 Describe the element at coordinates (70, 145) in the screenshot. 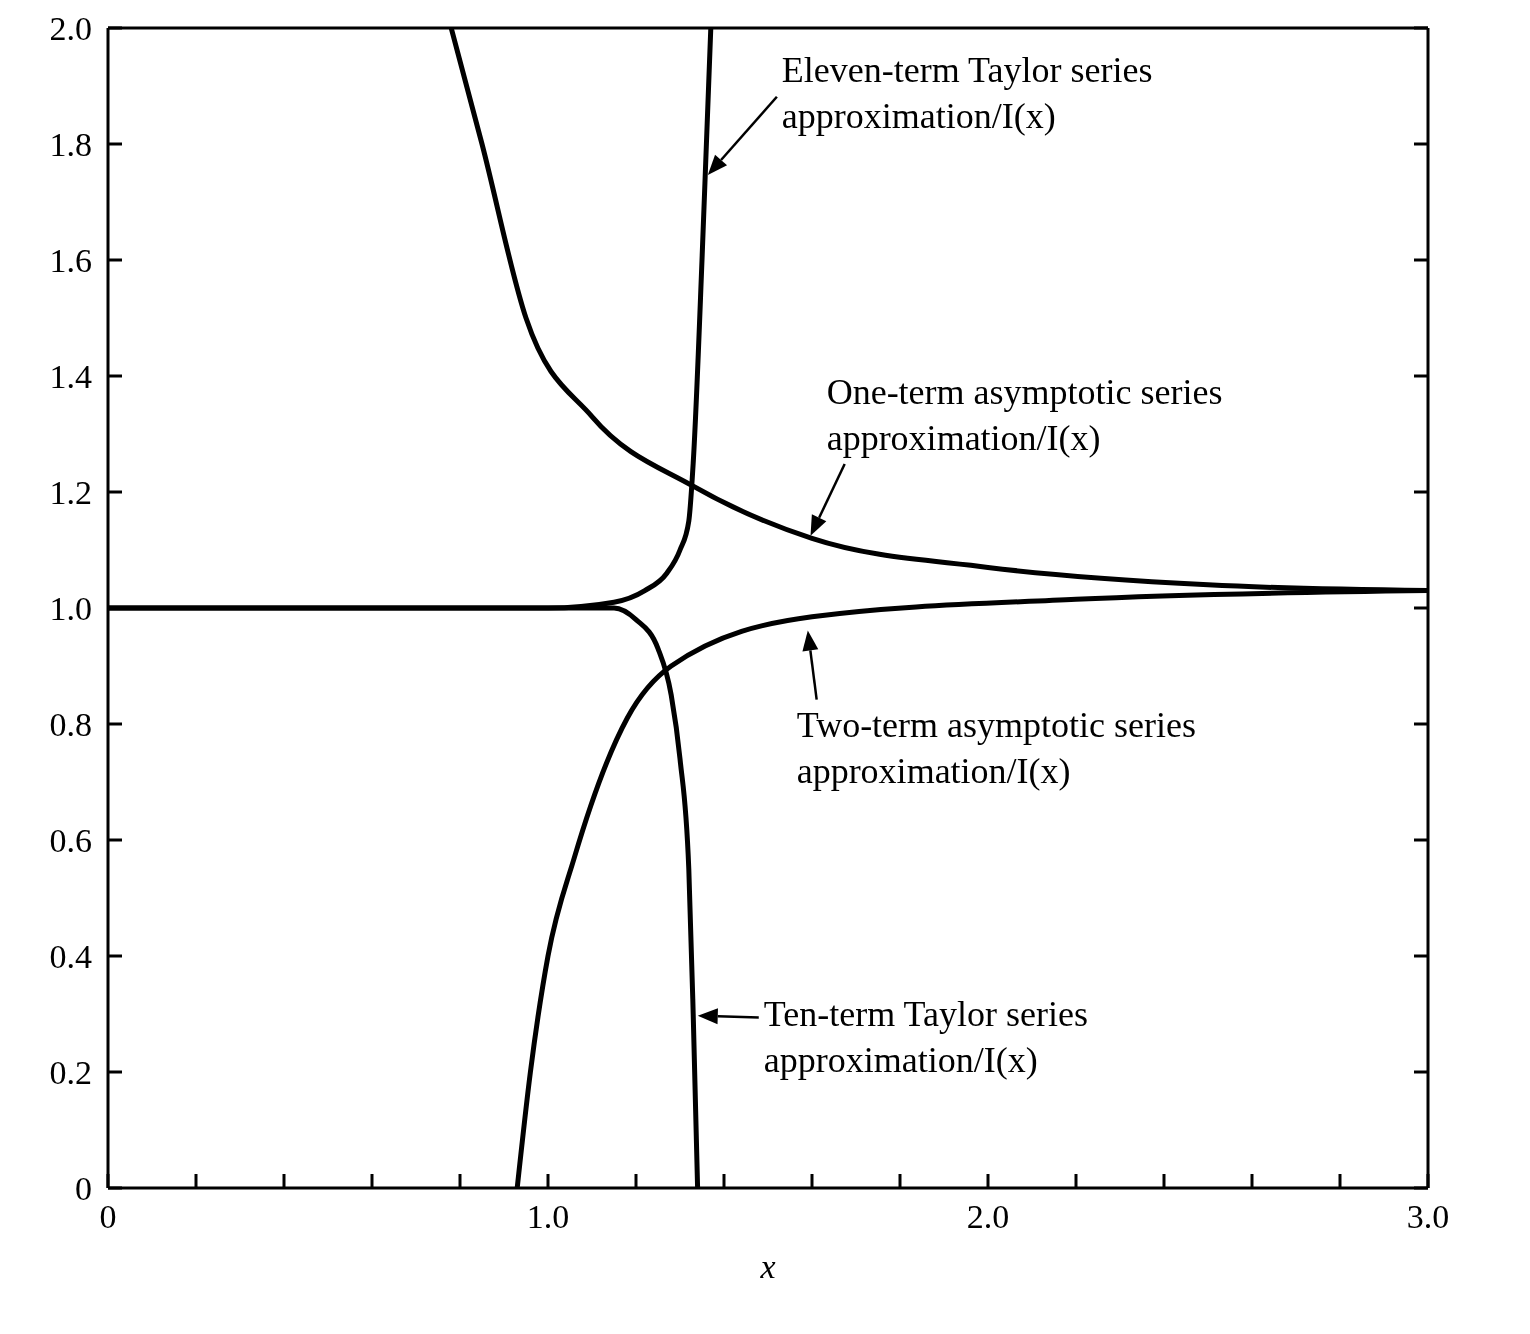

I see `y-tick-label: 1.8` at that location.